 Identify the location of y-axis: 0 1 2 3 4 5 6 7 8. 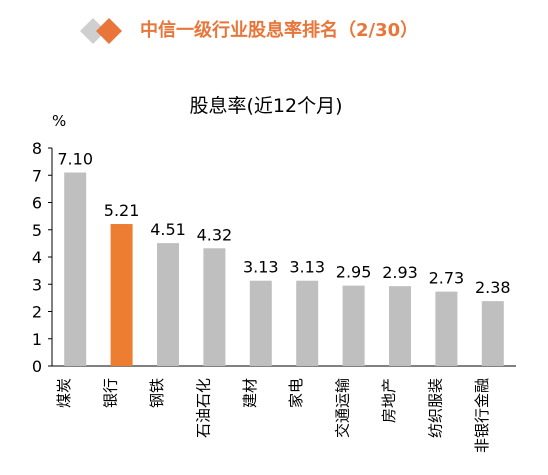
(42, 257).